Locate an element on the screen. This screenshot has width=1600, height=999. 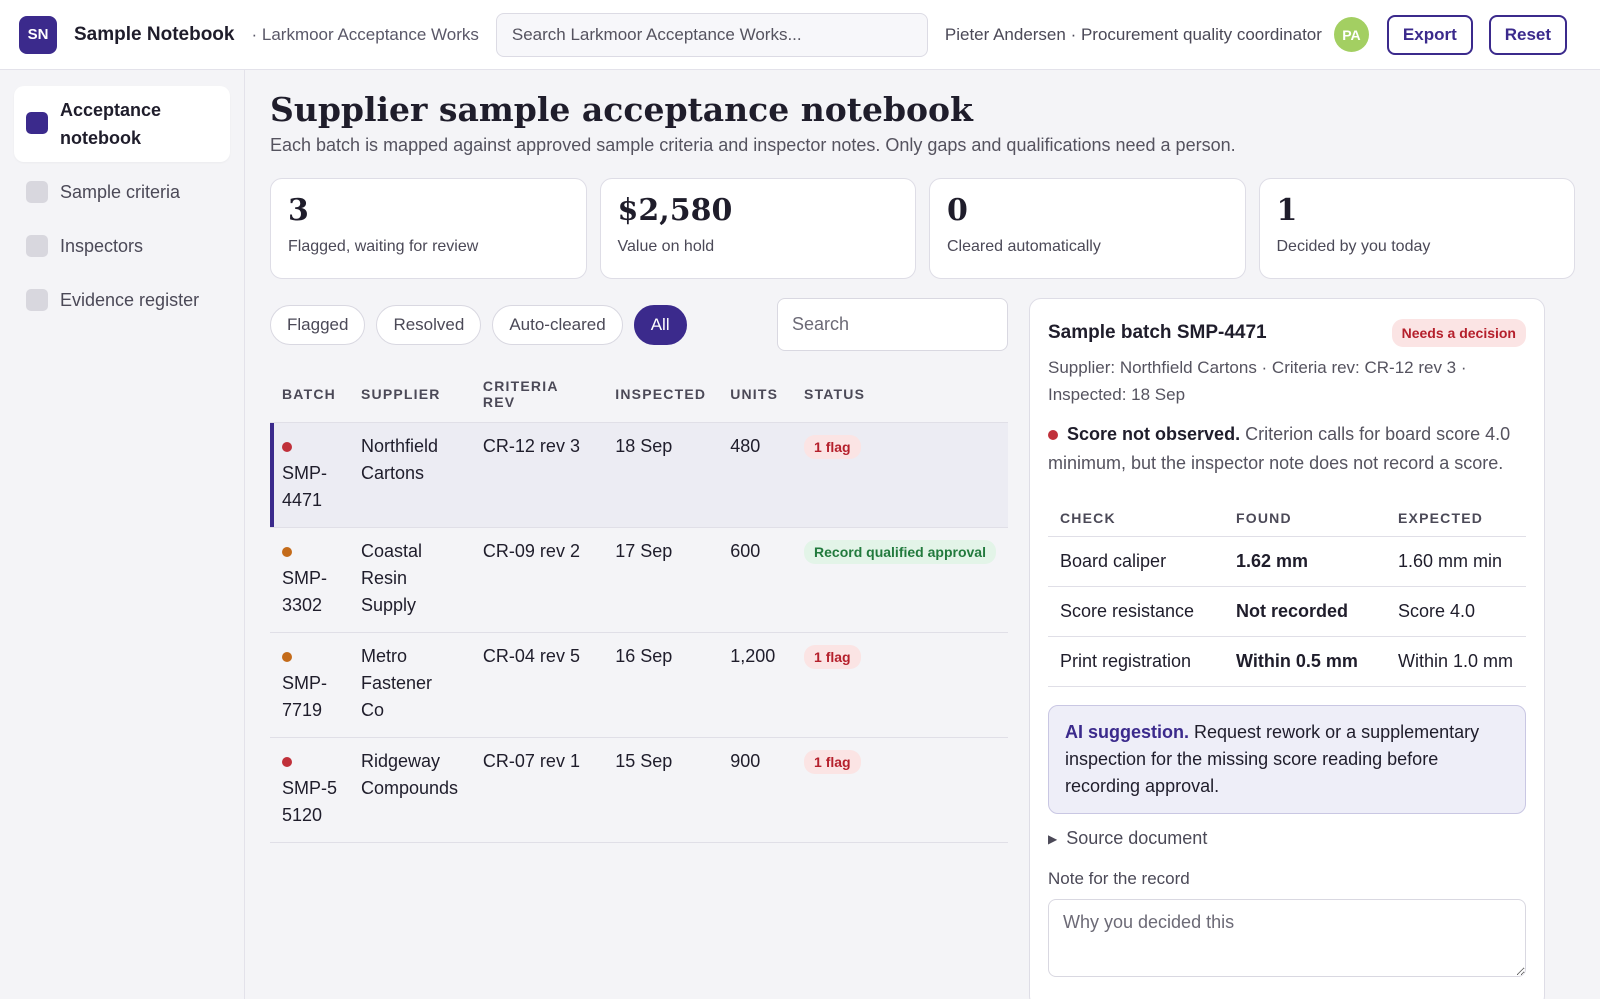
criteria-cell: CR-12 rev 3 is located at coordinates (537, 475).